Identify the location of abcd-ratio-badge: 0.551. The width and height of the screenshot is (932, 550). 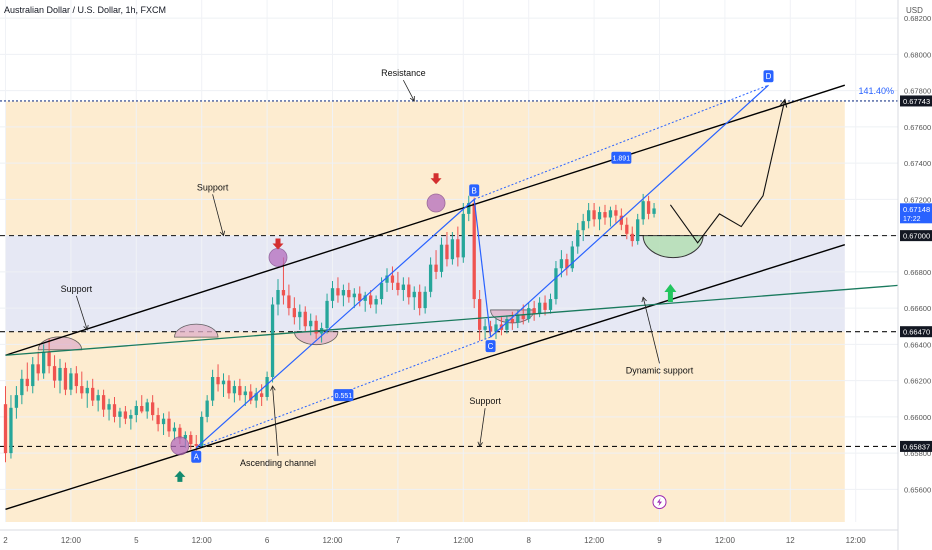
(343, 395).